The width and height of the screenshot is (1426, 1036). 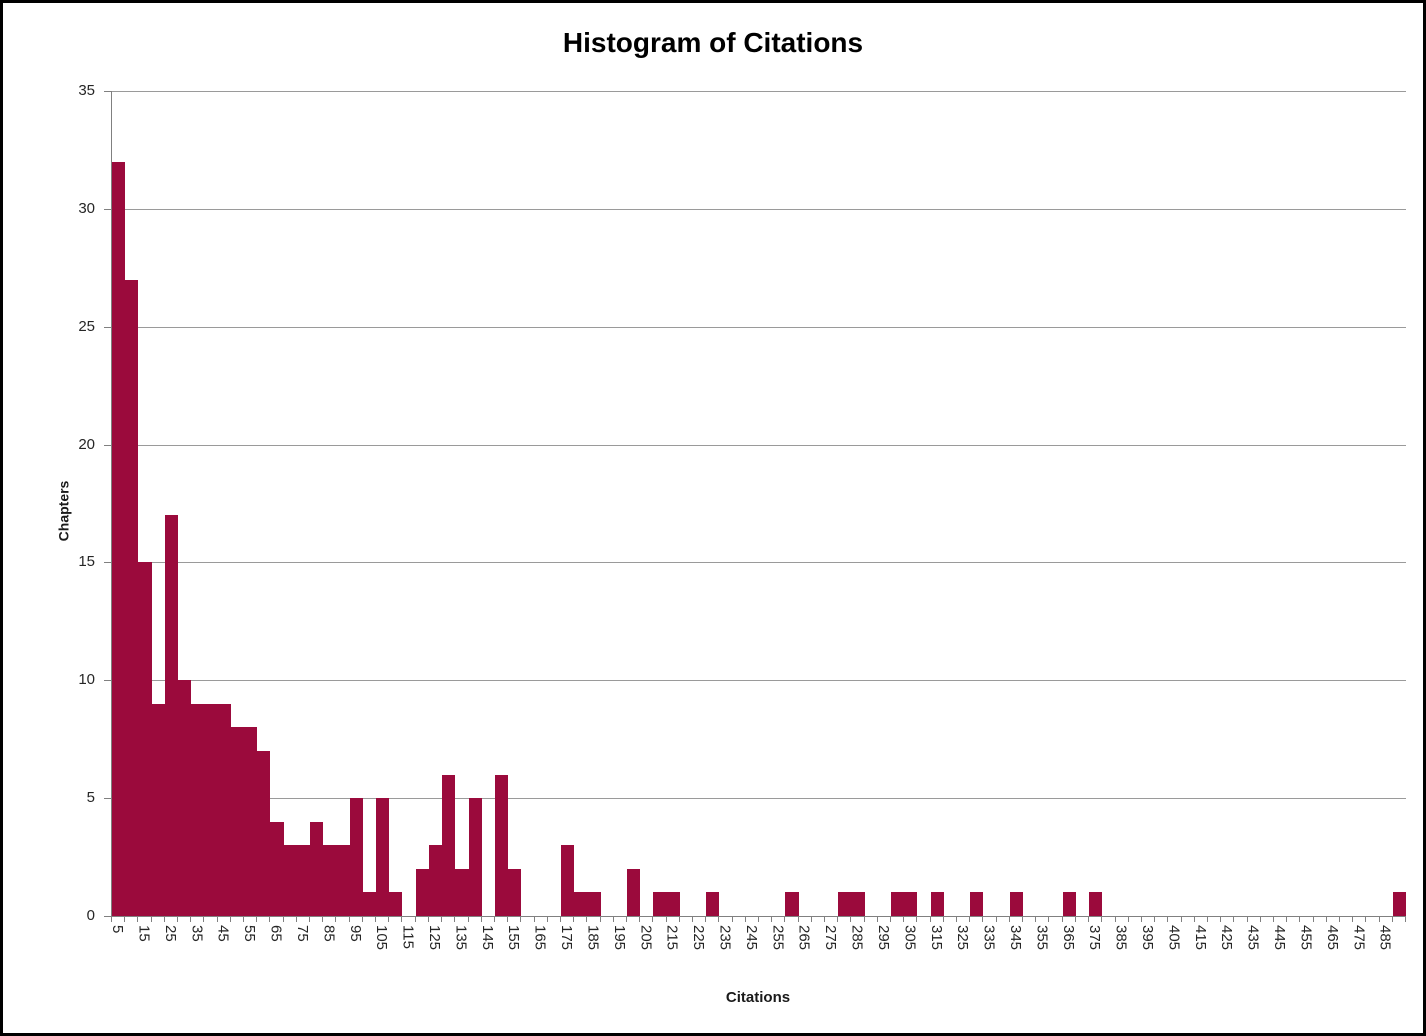 I want to click on x-axis-tick-label: 385, so click(x=1121, y=938).